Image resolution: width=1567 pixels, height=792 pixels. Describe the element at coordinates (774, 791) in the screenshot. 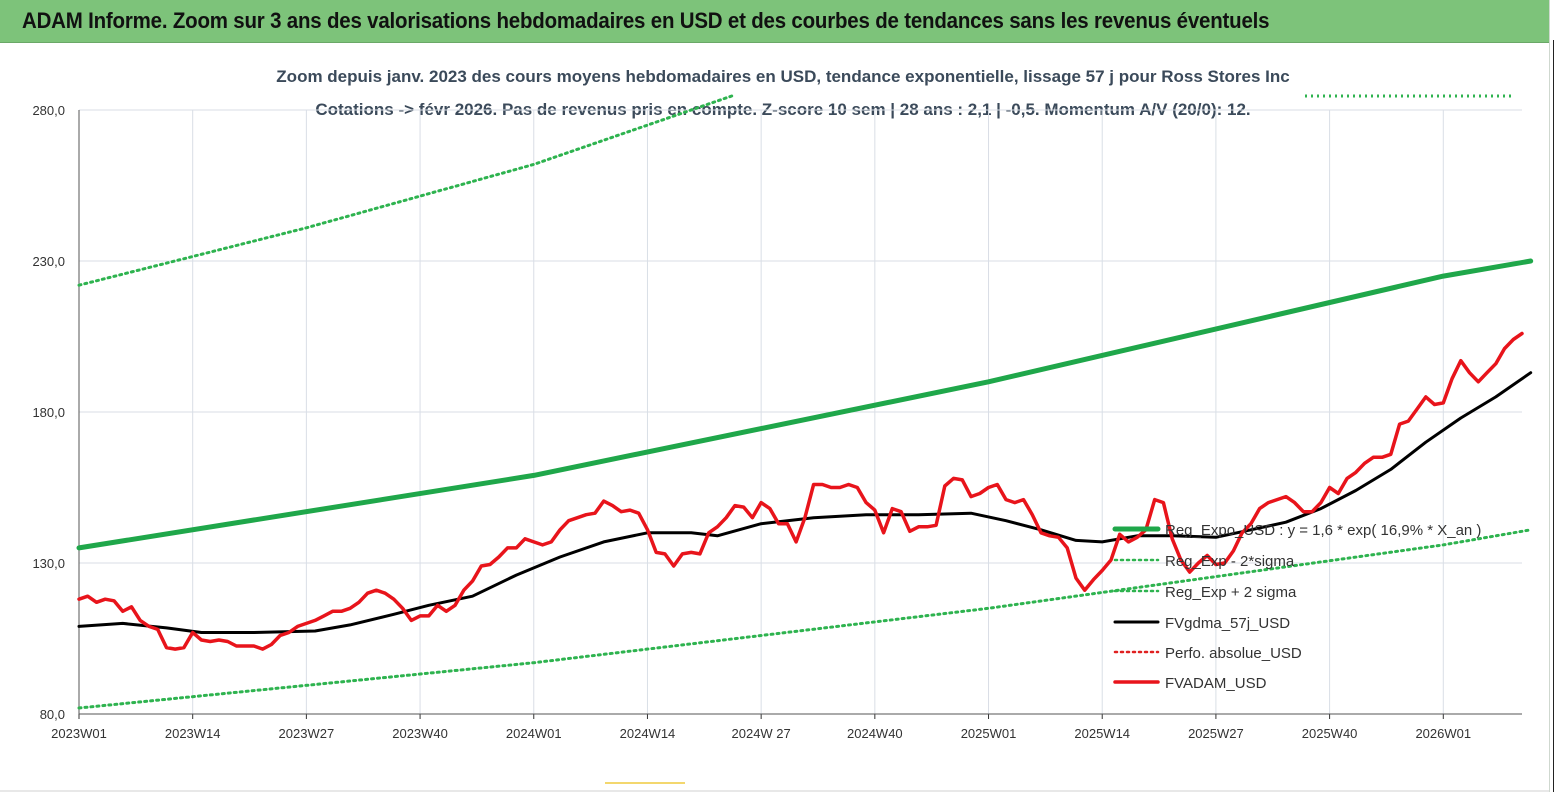

I see `frame-bottom-edge` at that location.